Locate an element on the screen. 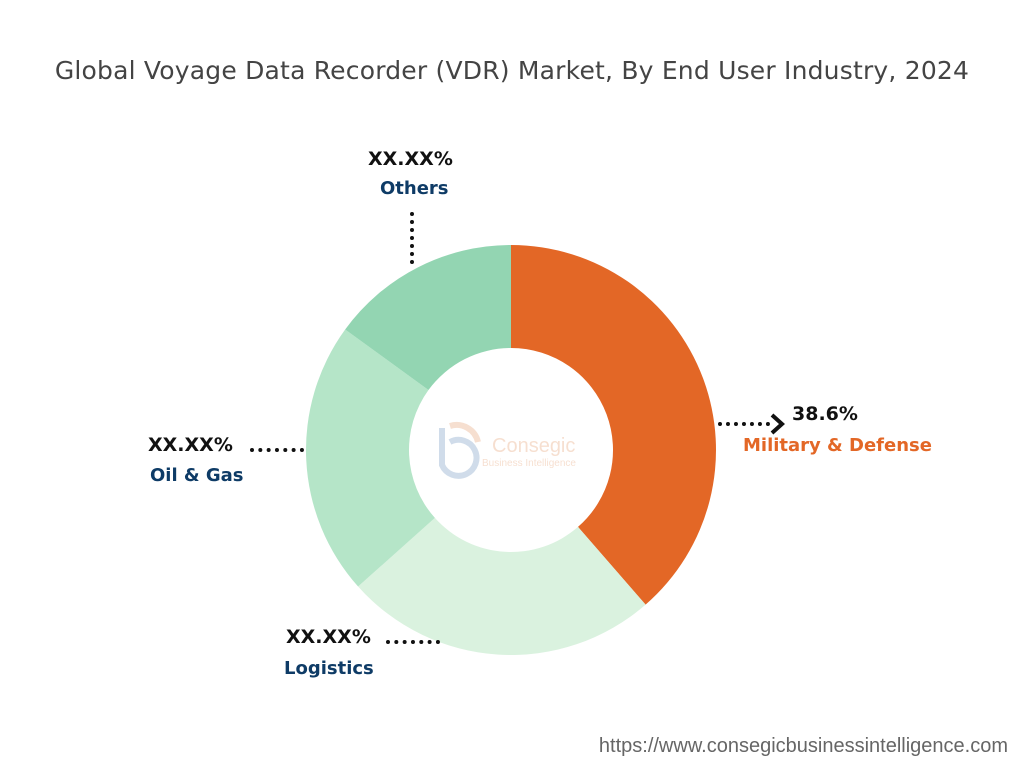  label-name-oil-gas: Oil & Gas is located at coordinates (197, 475).